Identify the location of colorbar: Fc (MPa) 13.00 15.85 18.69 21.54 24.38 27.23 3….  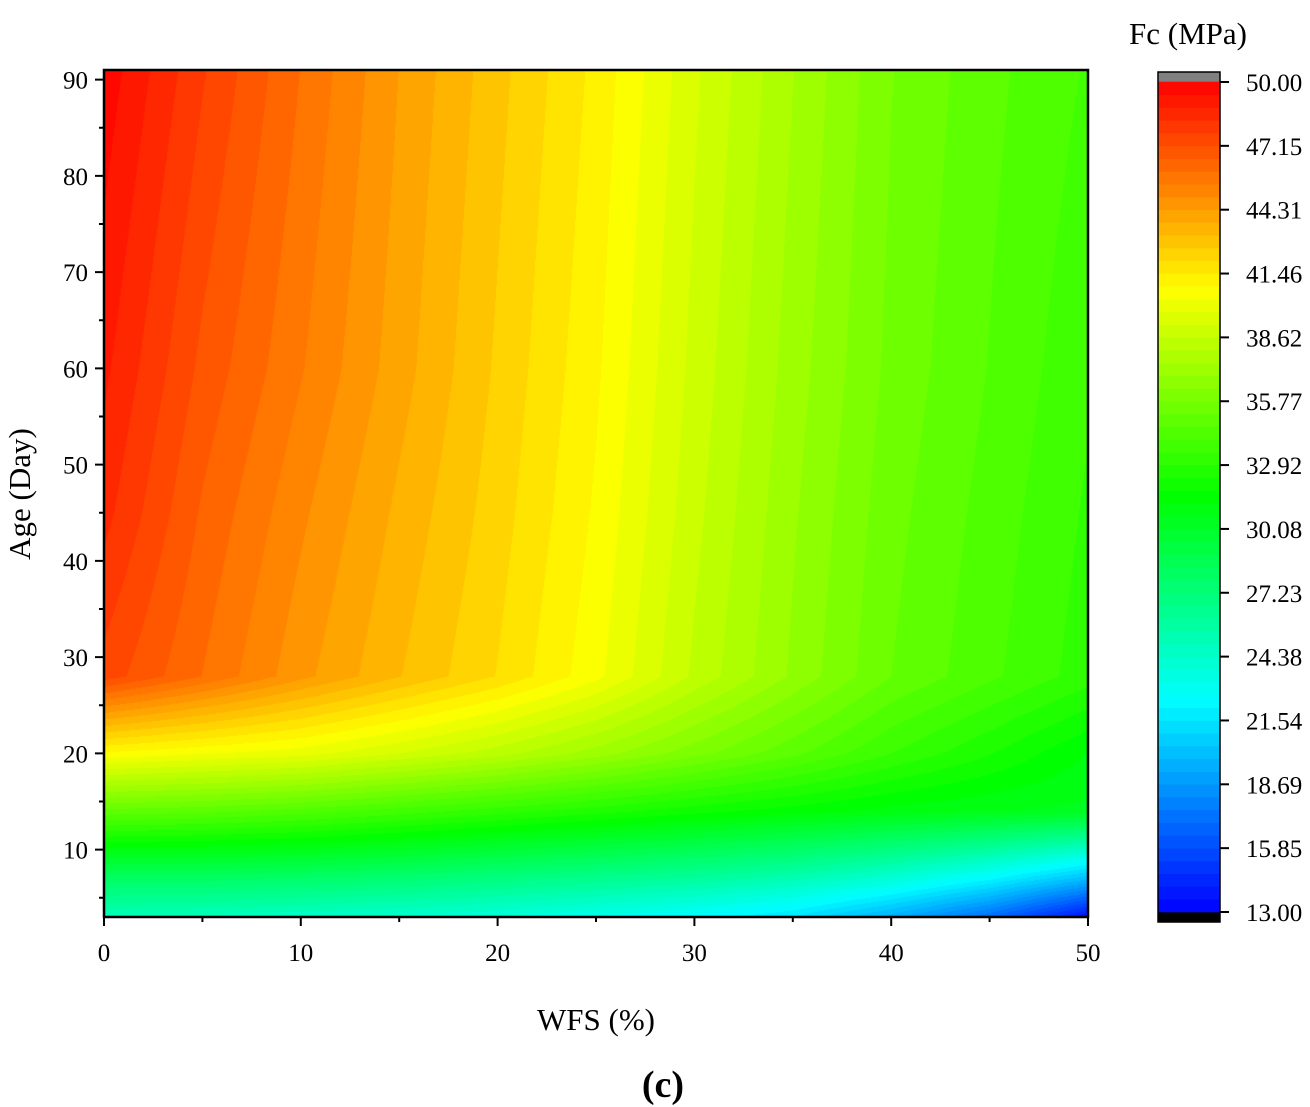
(1216, 471).